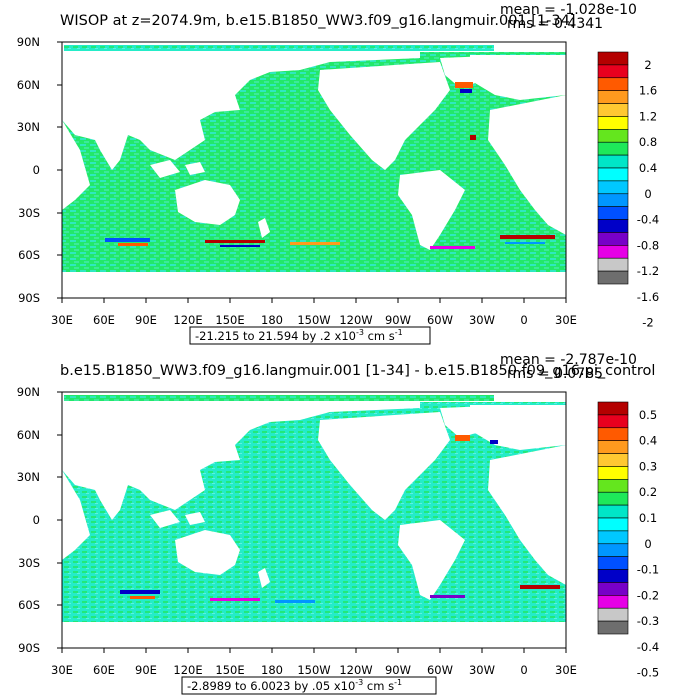  Describe the element at coordinates (29, 563) in the screenshot. I see `lat-label: 30S` at that location.